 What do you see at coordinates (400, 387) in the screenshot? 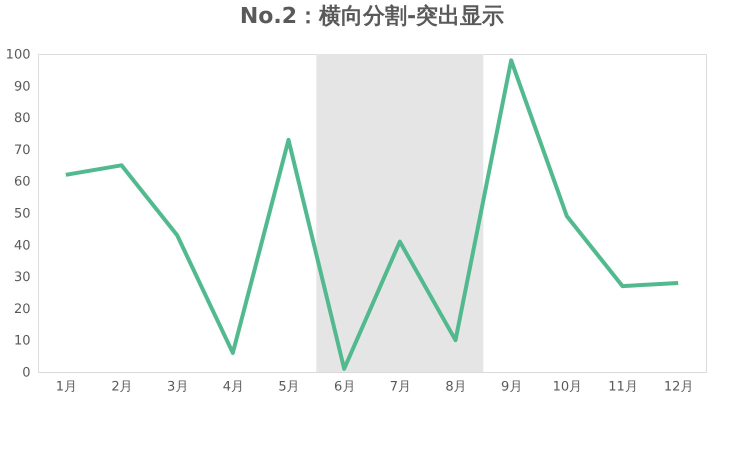
I see `x-tick-label: 7月` at bounding box center [400, 387].